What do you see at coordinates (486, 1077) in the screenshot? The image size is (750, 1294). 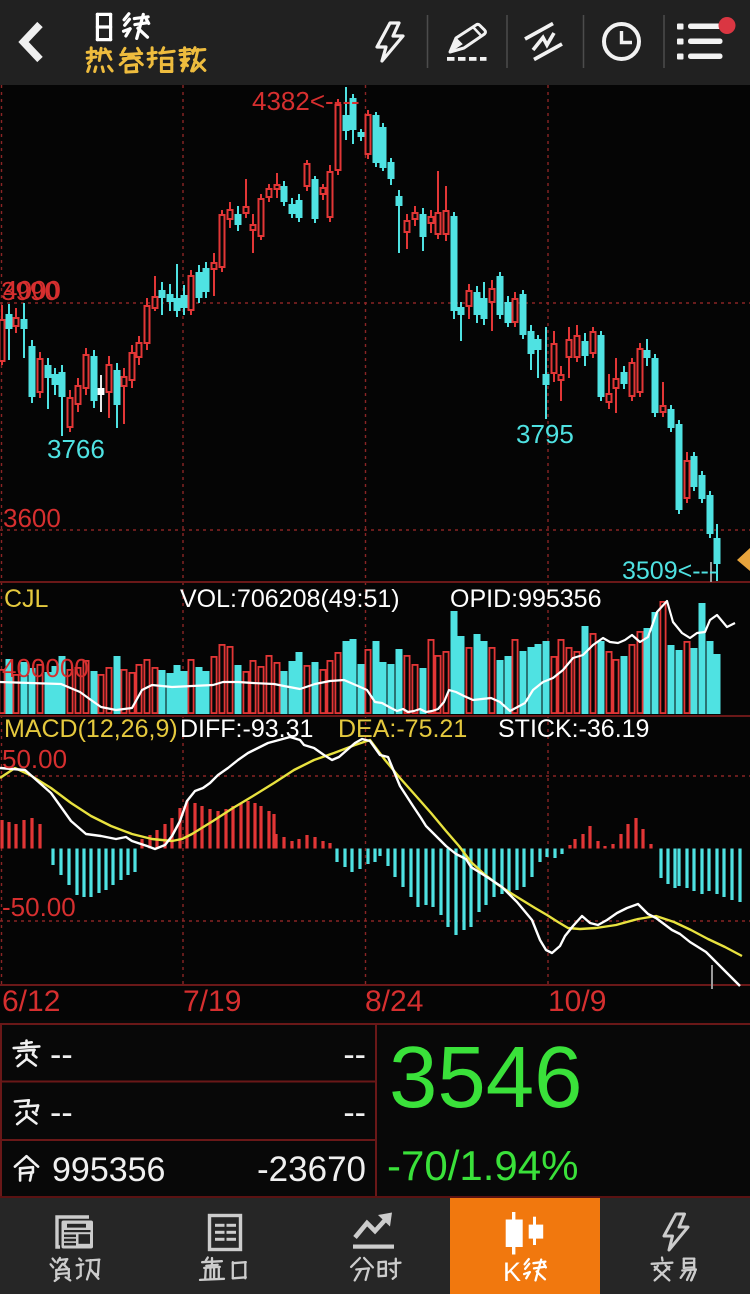 I see `svg-text: 3546` at bounding box center [486, 1077].